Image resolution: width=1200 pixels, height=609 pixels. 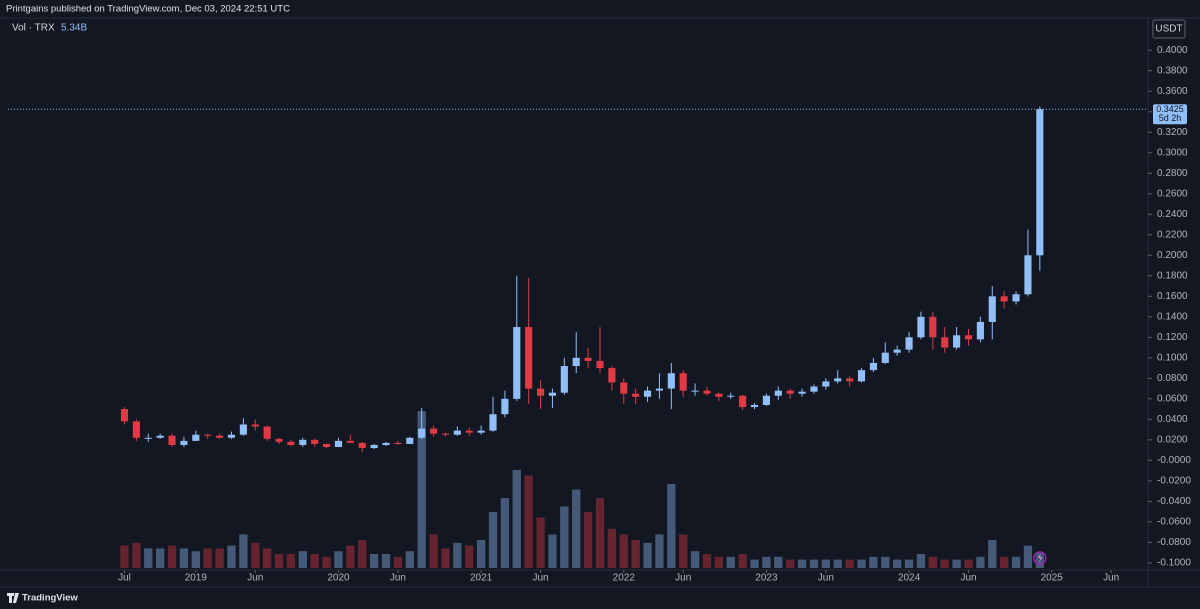 I want to click on y-tick-label: 0.1600, so click(x=1172, y=296).